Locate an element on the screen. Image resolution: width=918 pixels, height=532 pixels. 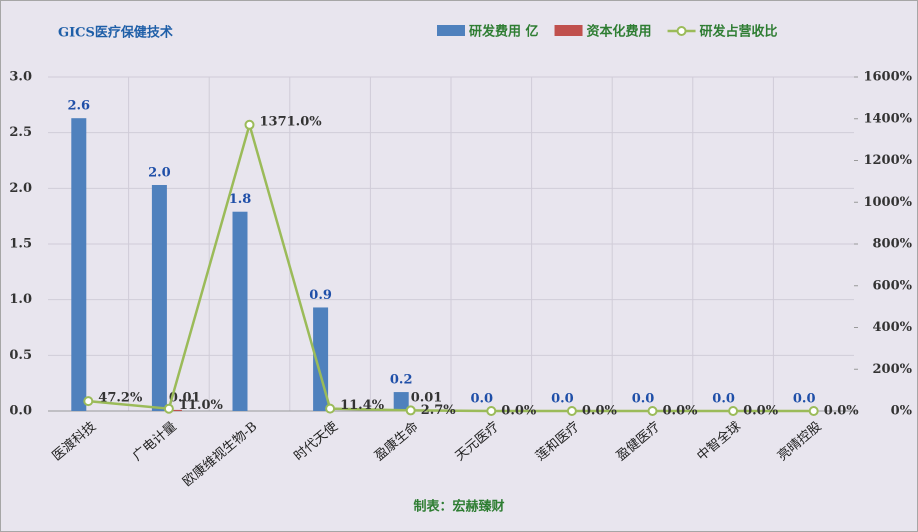
line-value-label: 11.4% is located at coordinates (362, 405).